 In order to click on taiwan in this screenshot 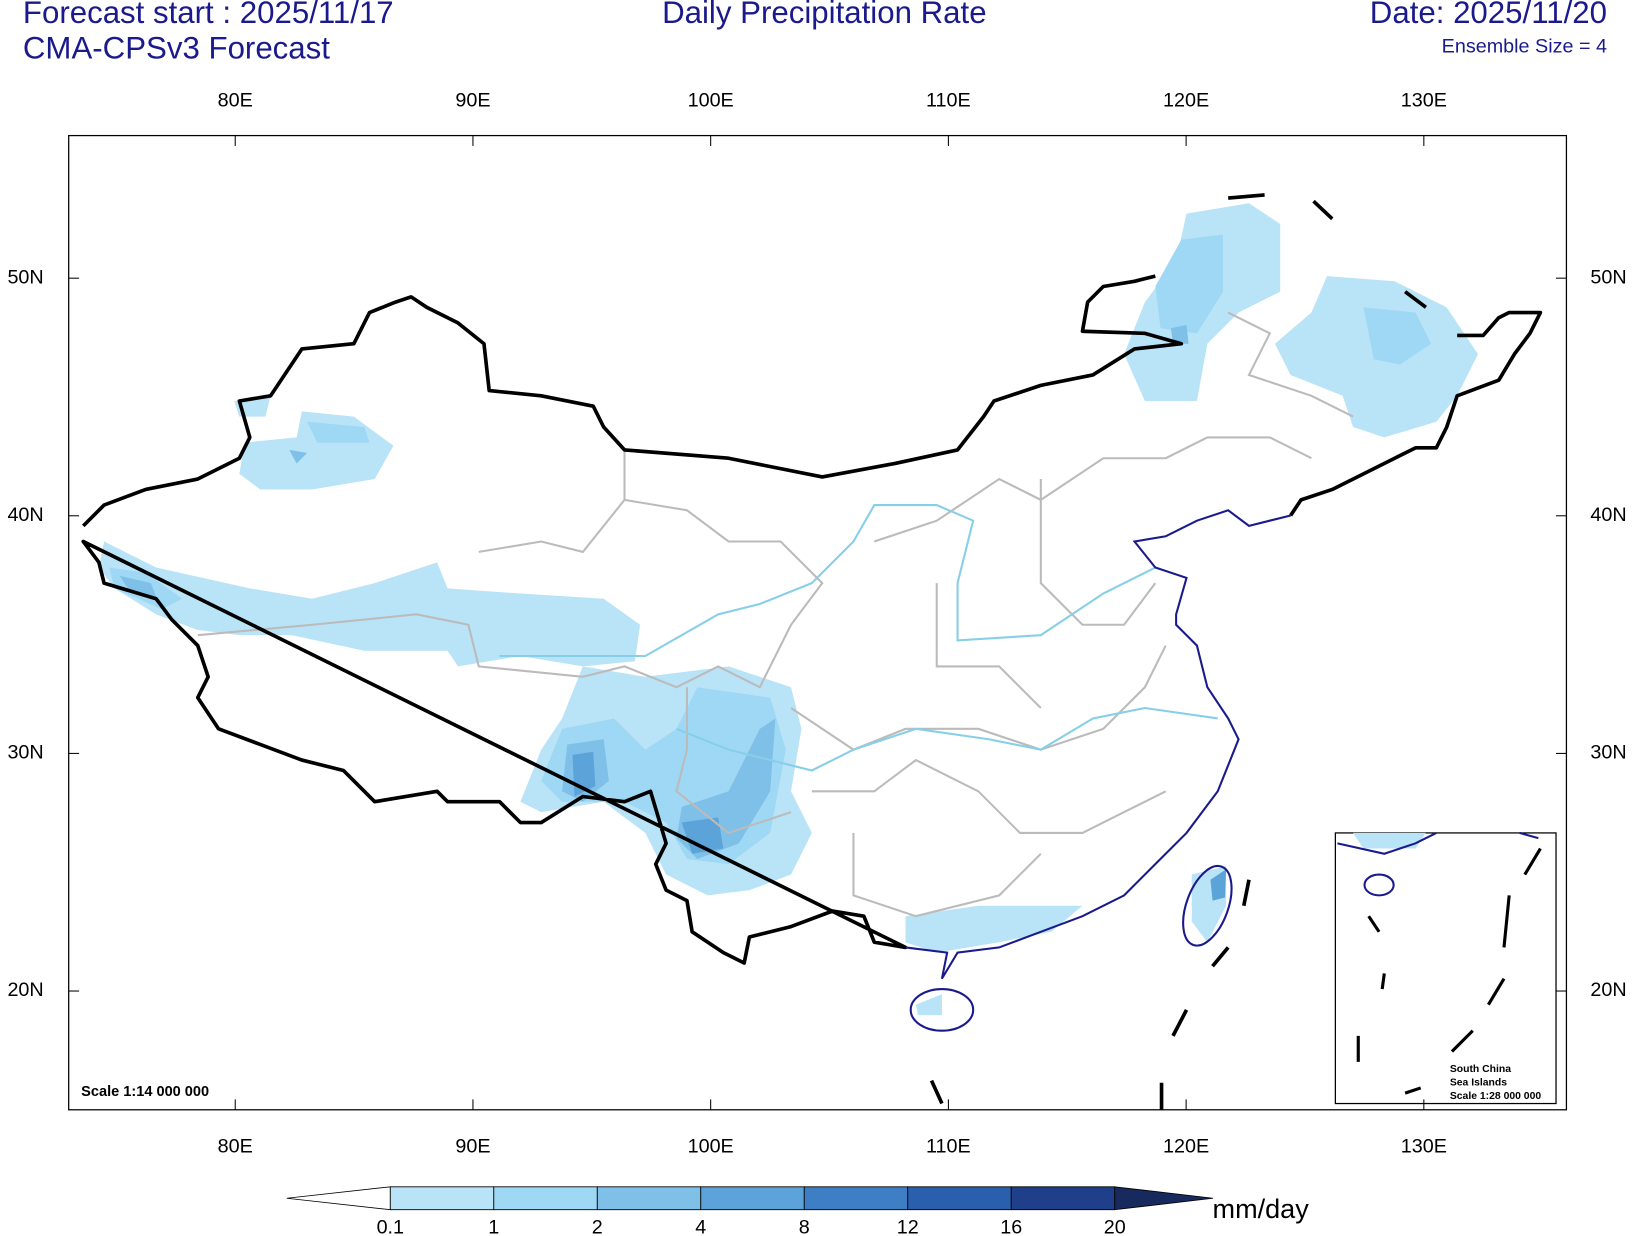, I will do `click(1207, 905)`.